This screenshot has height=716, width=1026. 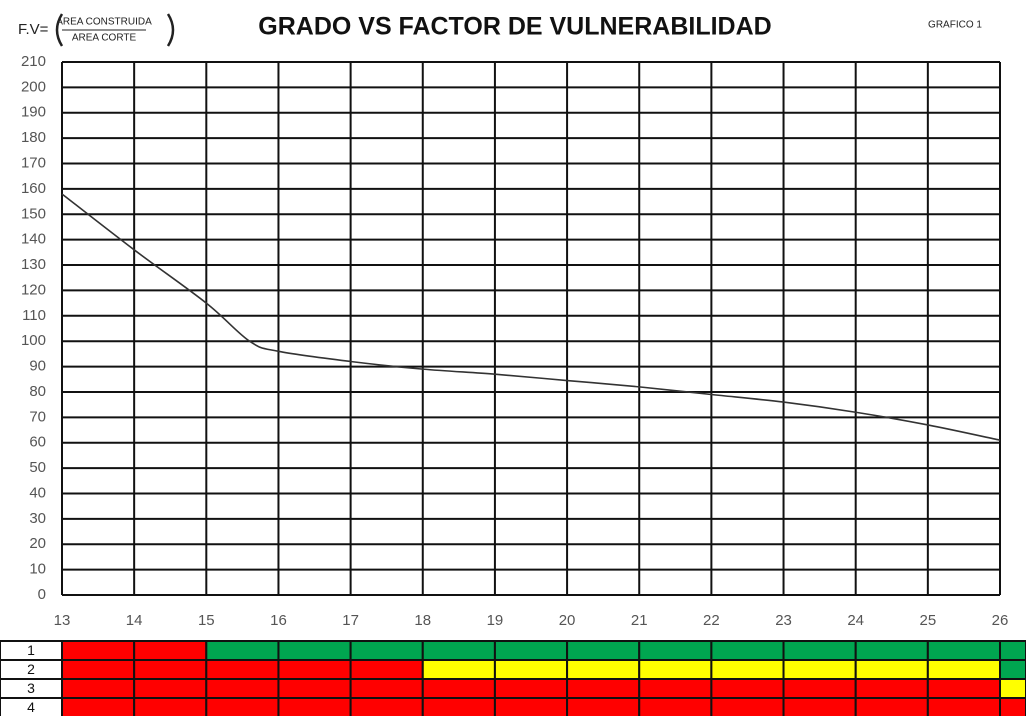 I want to click on x-tick-label: 18, so click(x=422, y=620).